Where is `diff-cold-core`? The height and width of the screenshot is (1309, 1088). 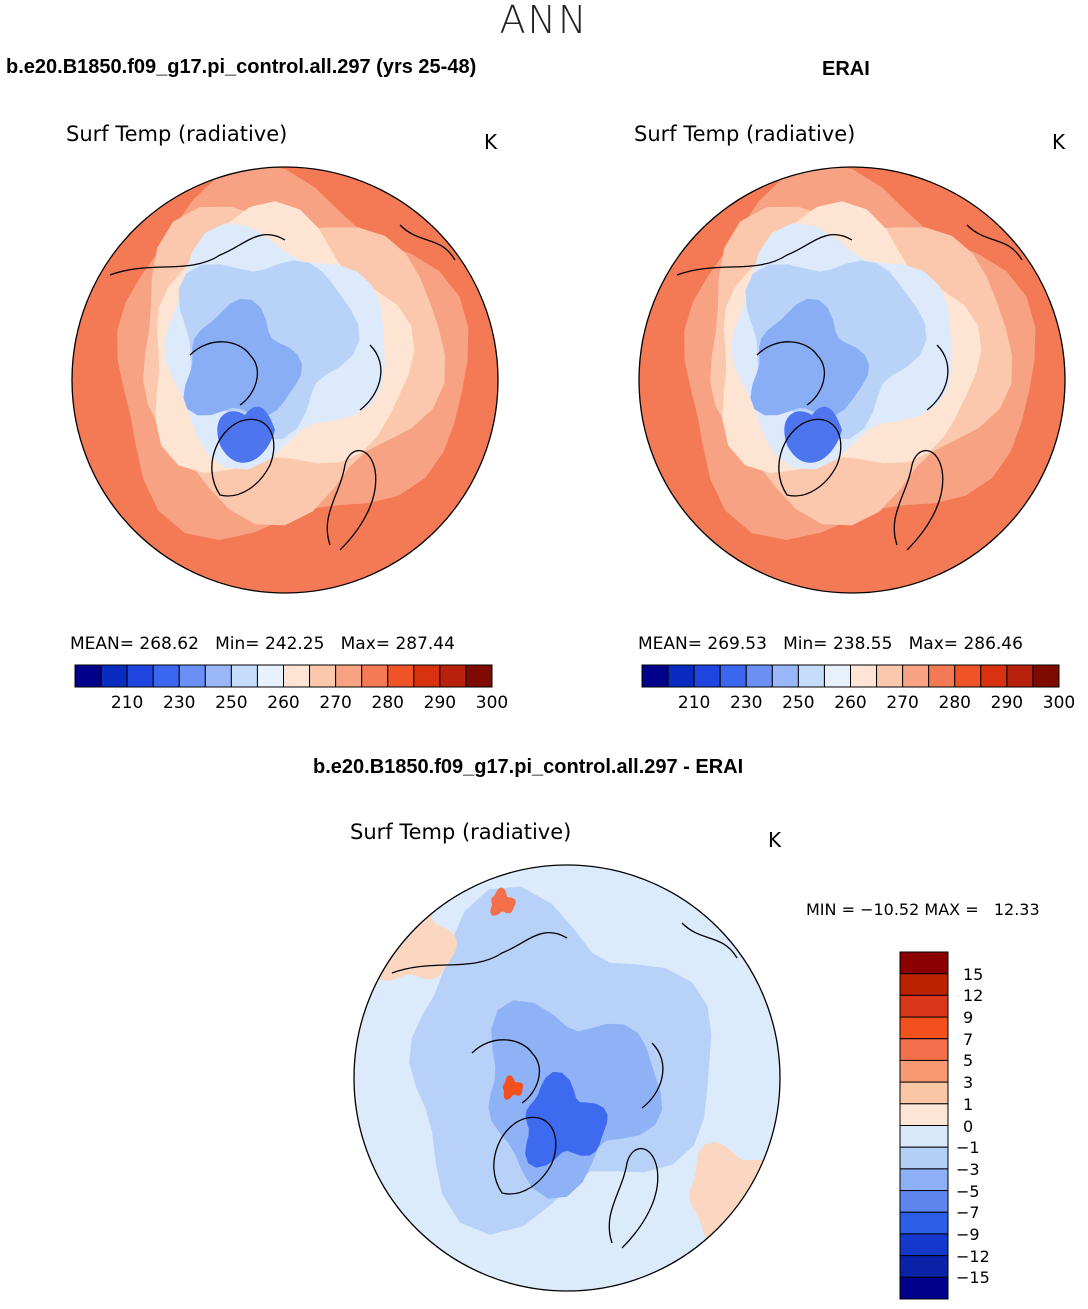 diff-cold-core is located at coordinates (566, 1119).